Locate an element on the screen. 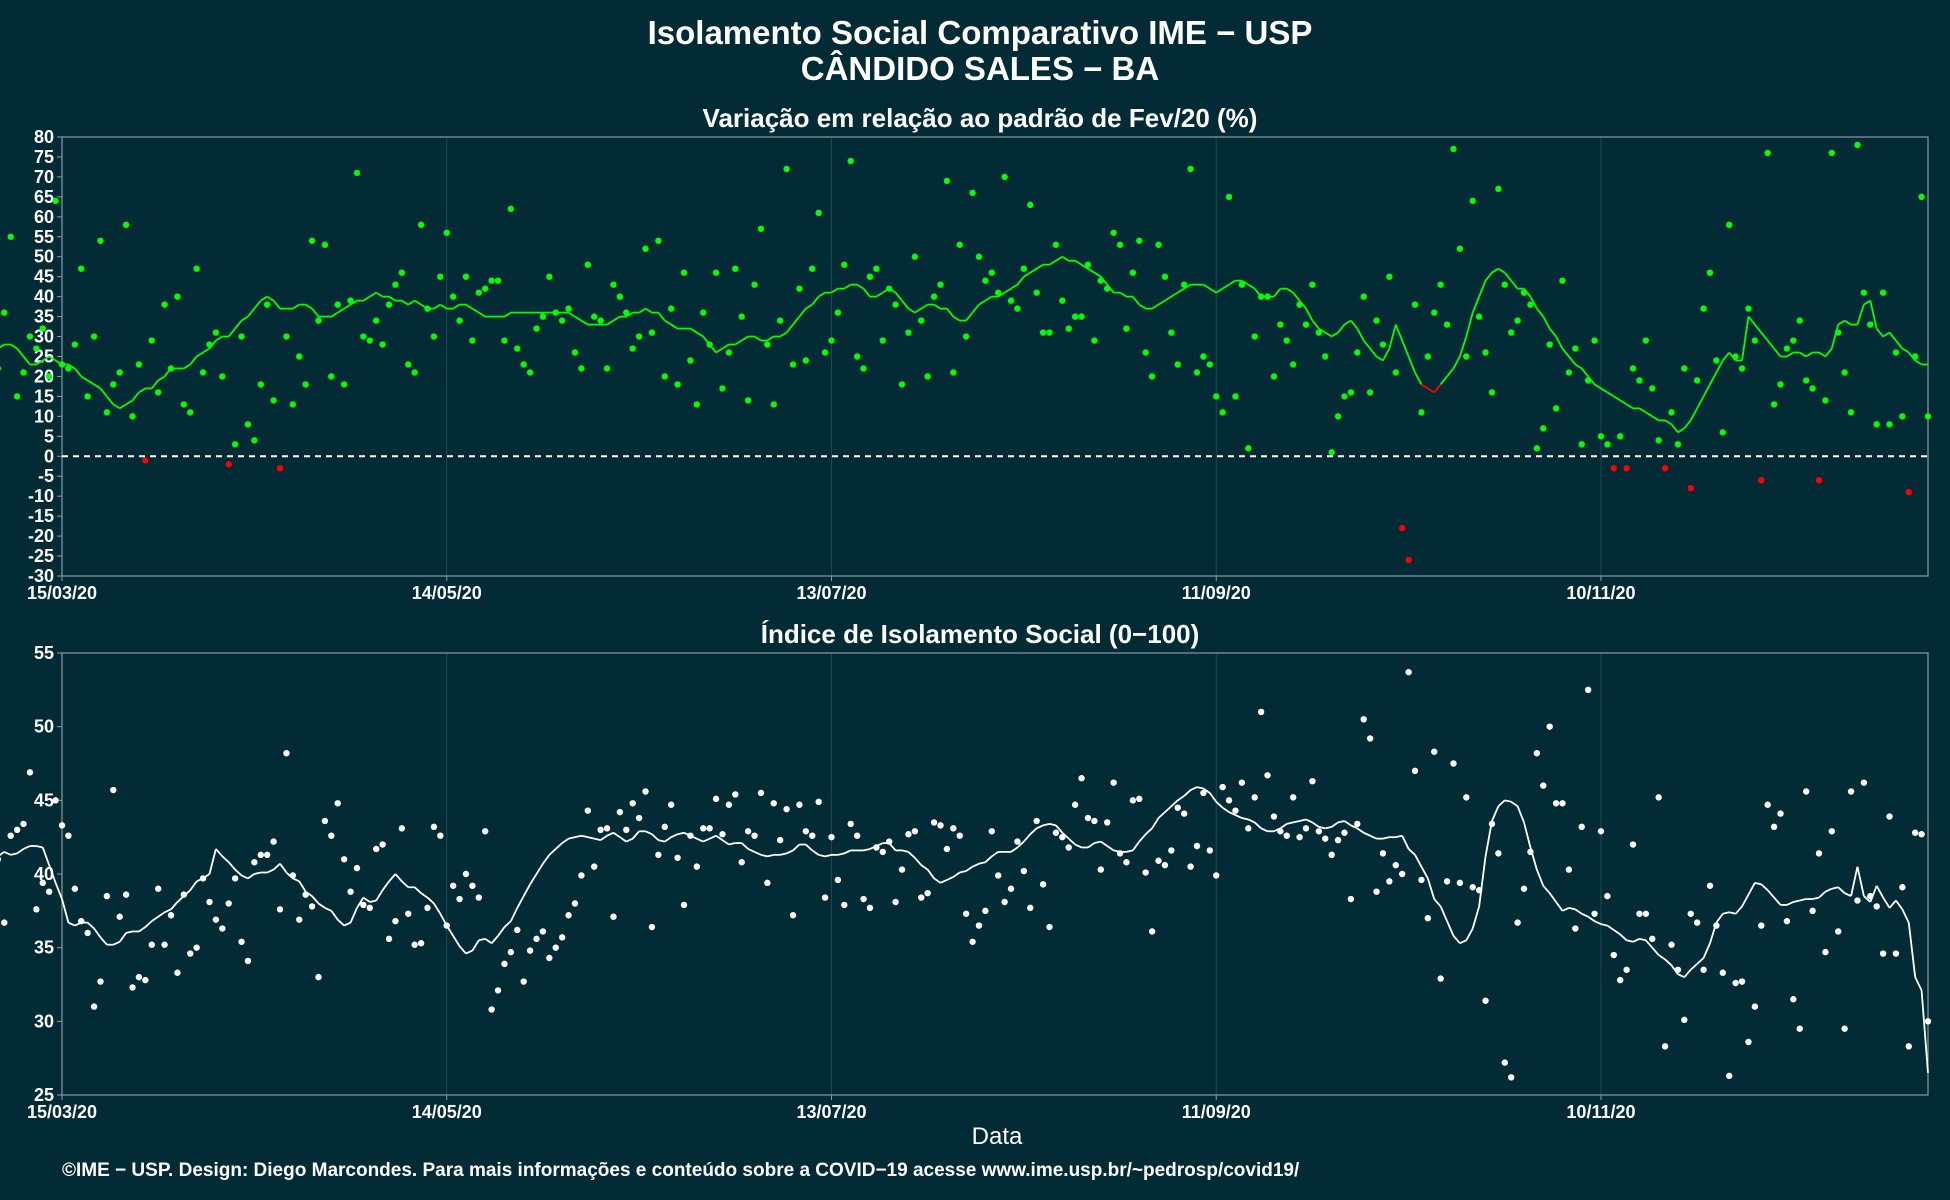 Image resolution: width=1950 pixels, height=1200 pixels. variation-y-tick-label: 75 is located at coordinates (44, 157).